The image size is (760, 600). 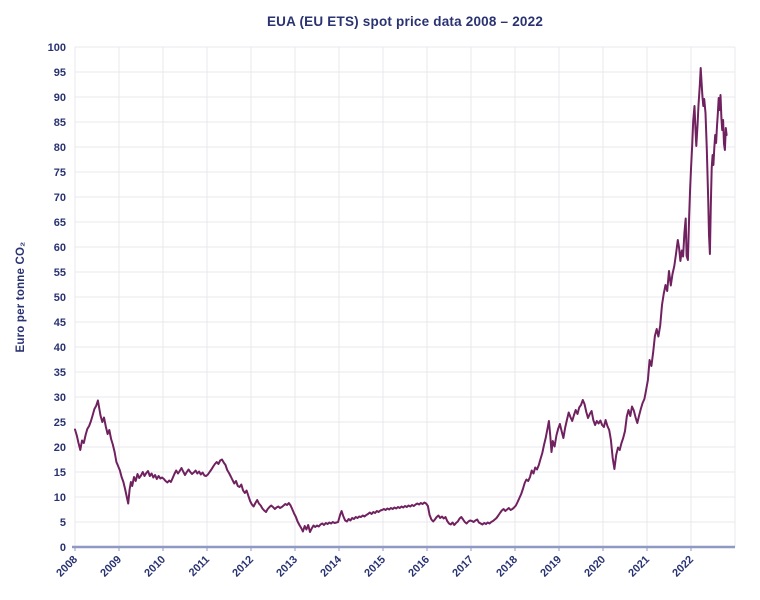 What do you see at coordinates (60, 323) in the screenshot?
I see `y-tick-label: 45` at bounding box center [60, 323].